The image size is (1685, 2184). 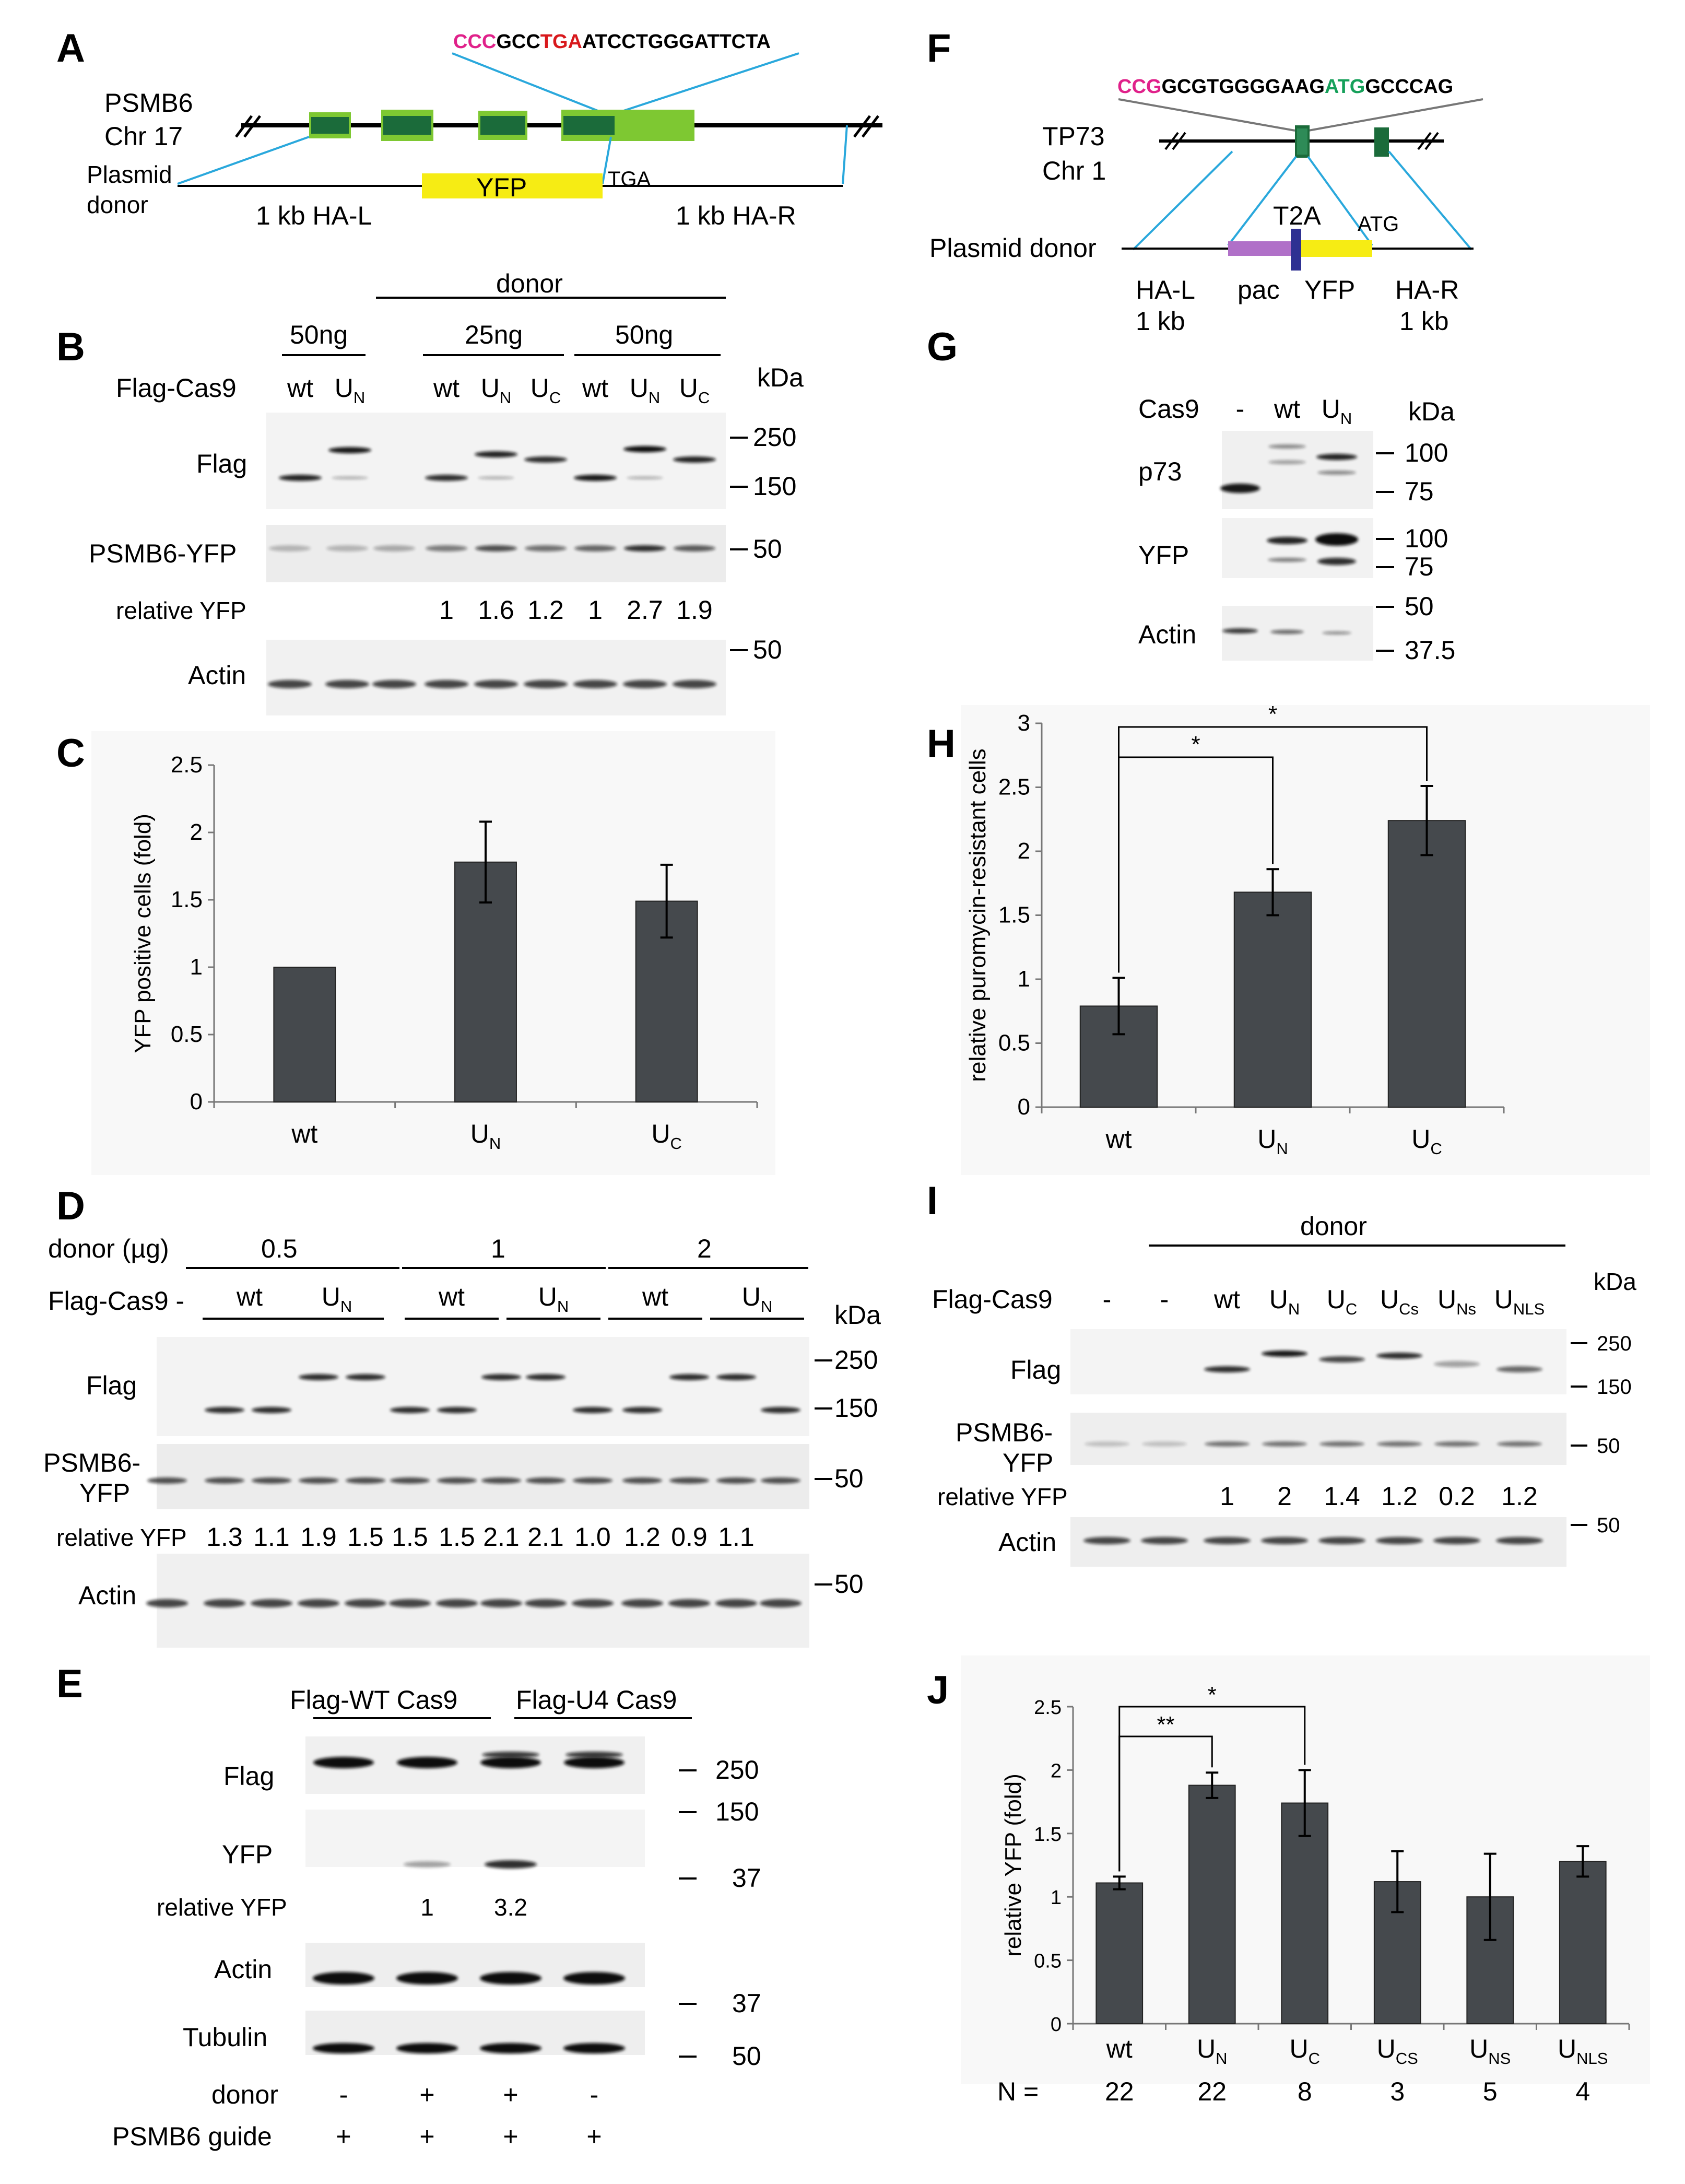 What do you see at coordinates (1285, 87) in the screenshot?
I see `panel-f-sequence: CCGGCGTGGGGAAGATGGCCCAG` at bounding box center [1285, 87].